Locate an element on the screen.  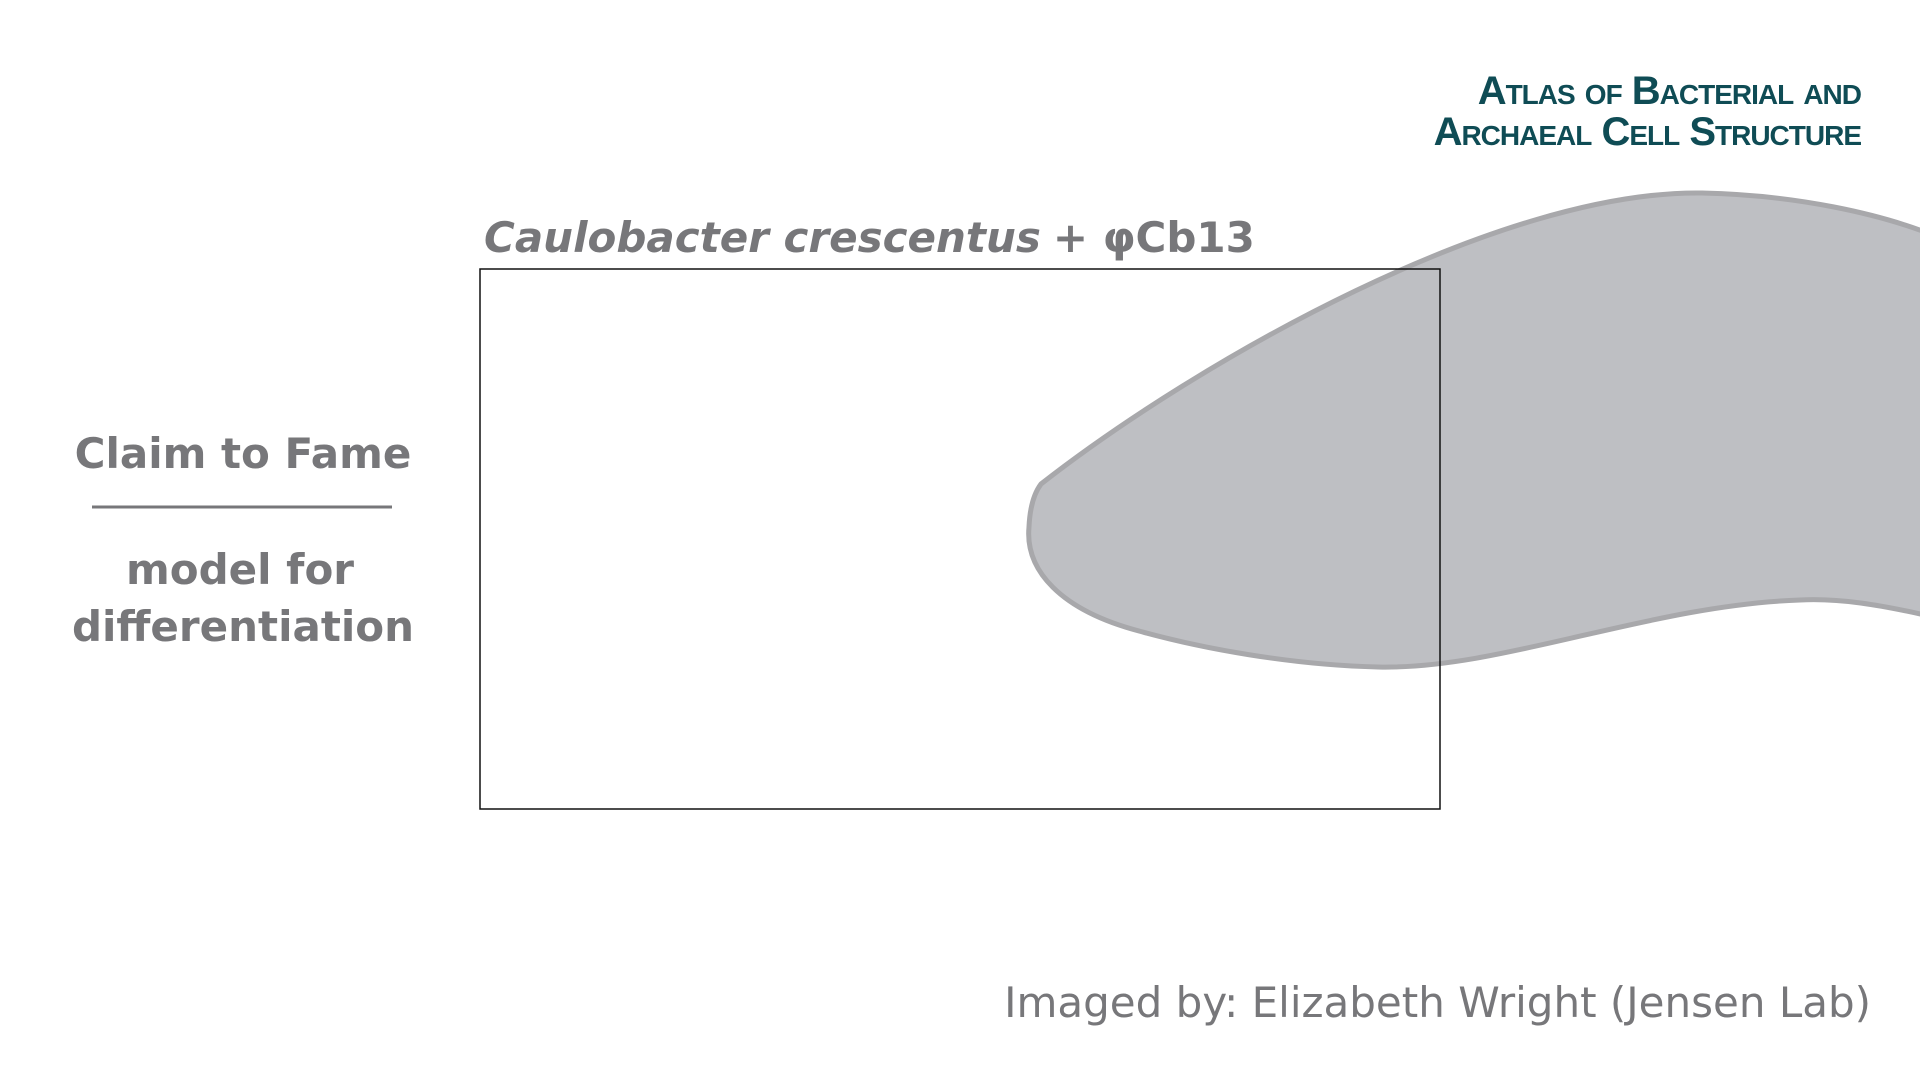
slide-title: Caulobacter crescentus + φCb13 is located at coordinates (869, 237).